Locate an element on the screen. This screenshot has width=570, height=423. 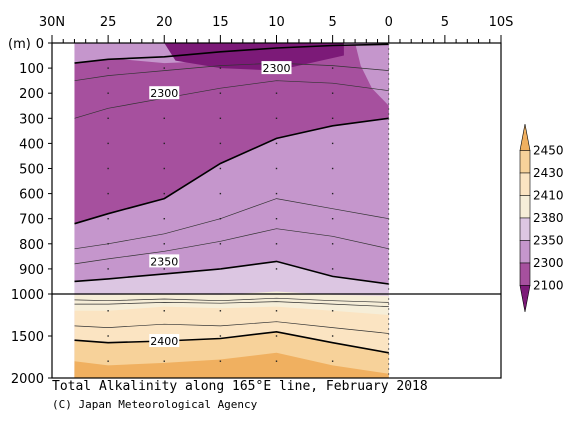
fill-equator-surface is located at coordinates (372, 74).